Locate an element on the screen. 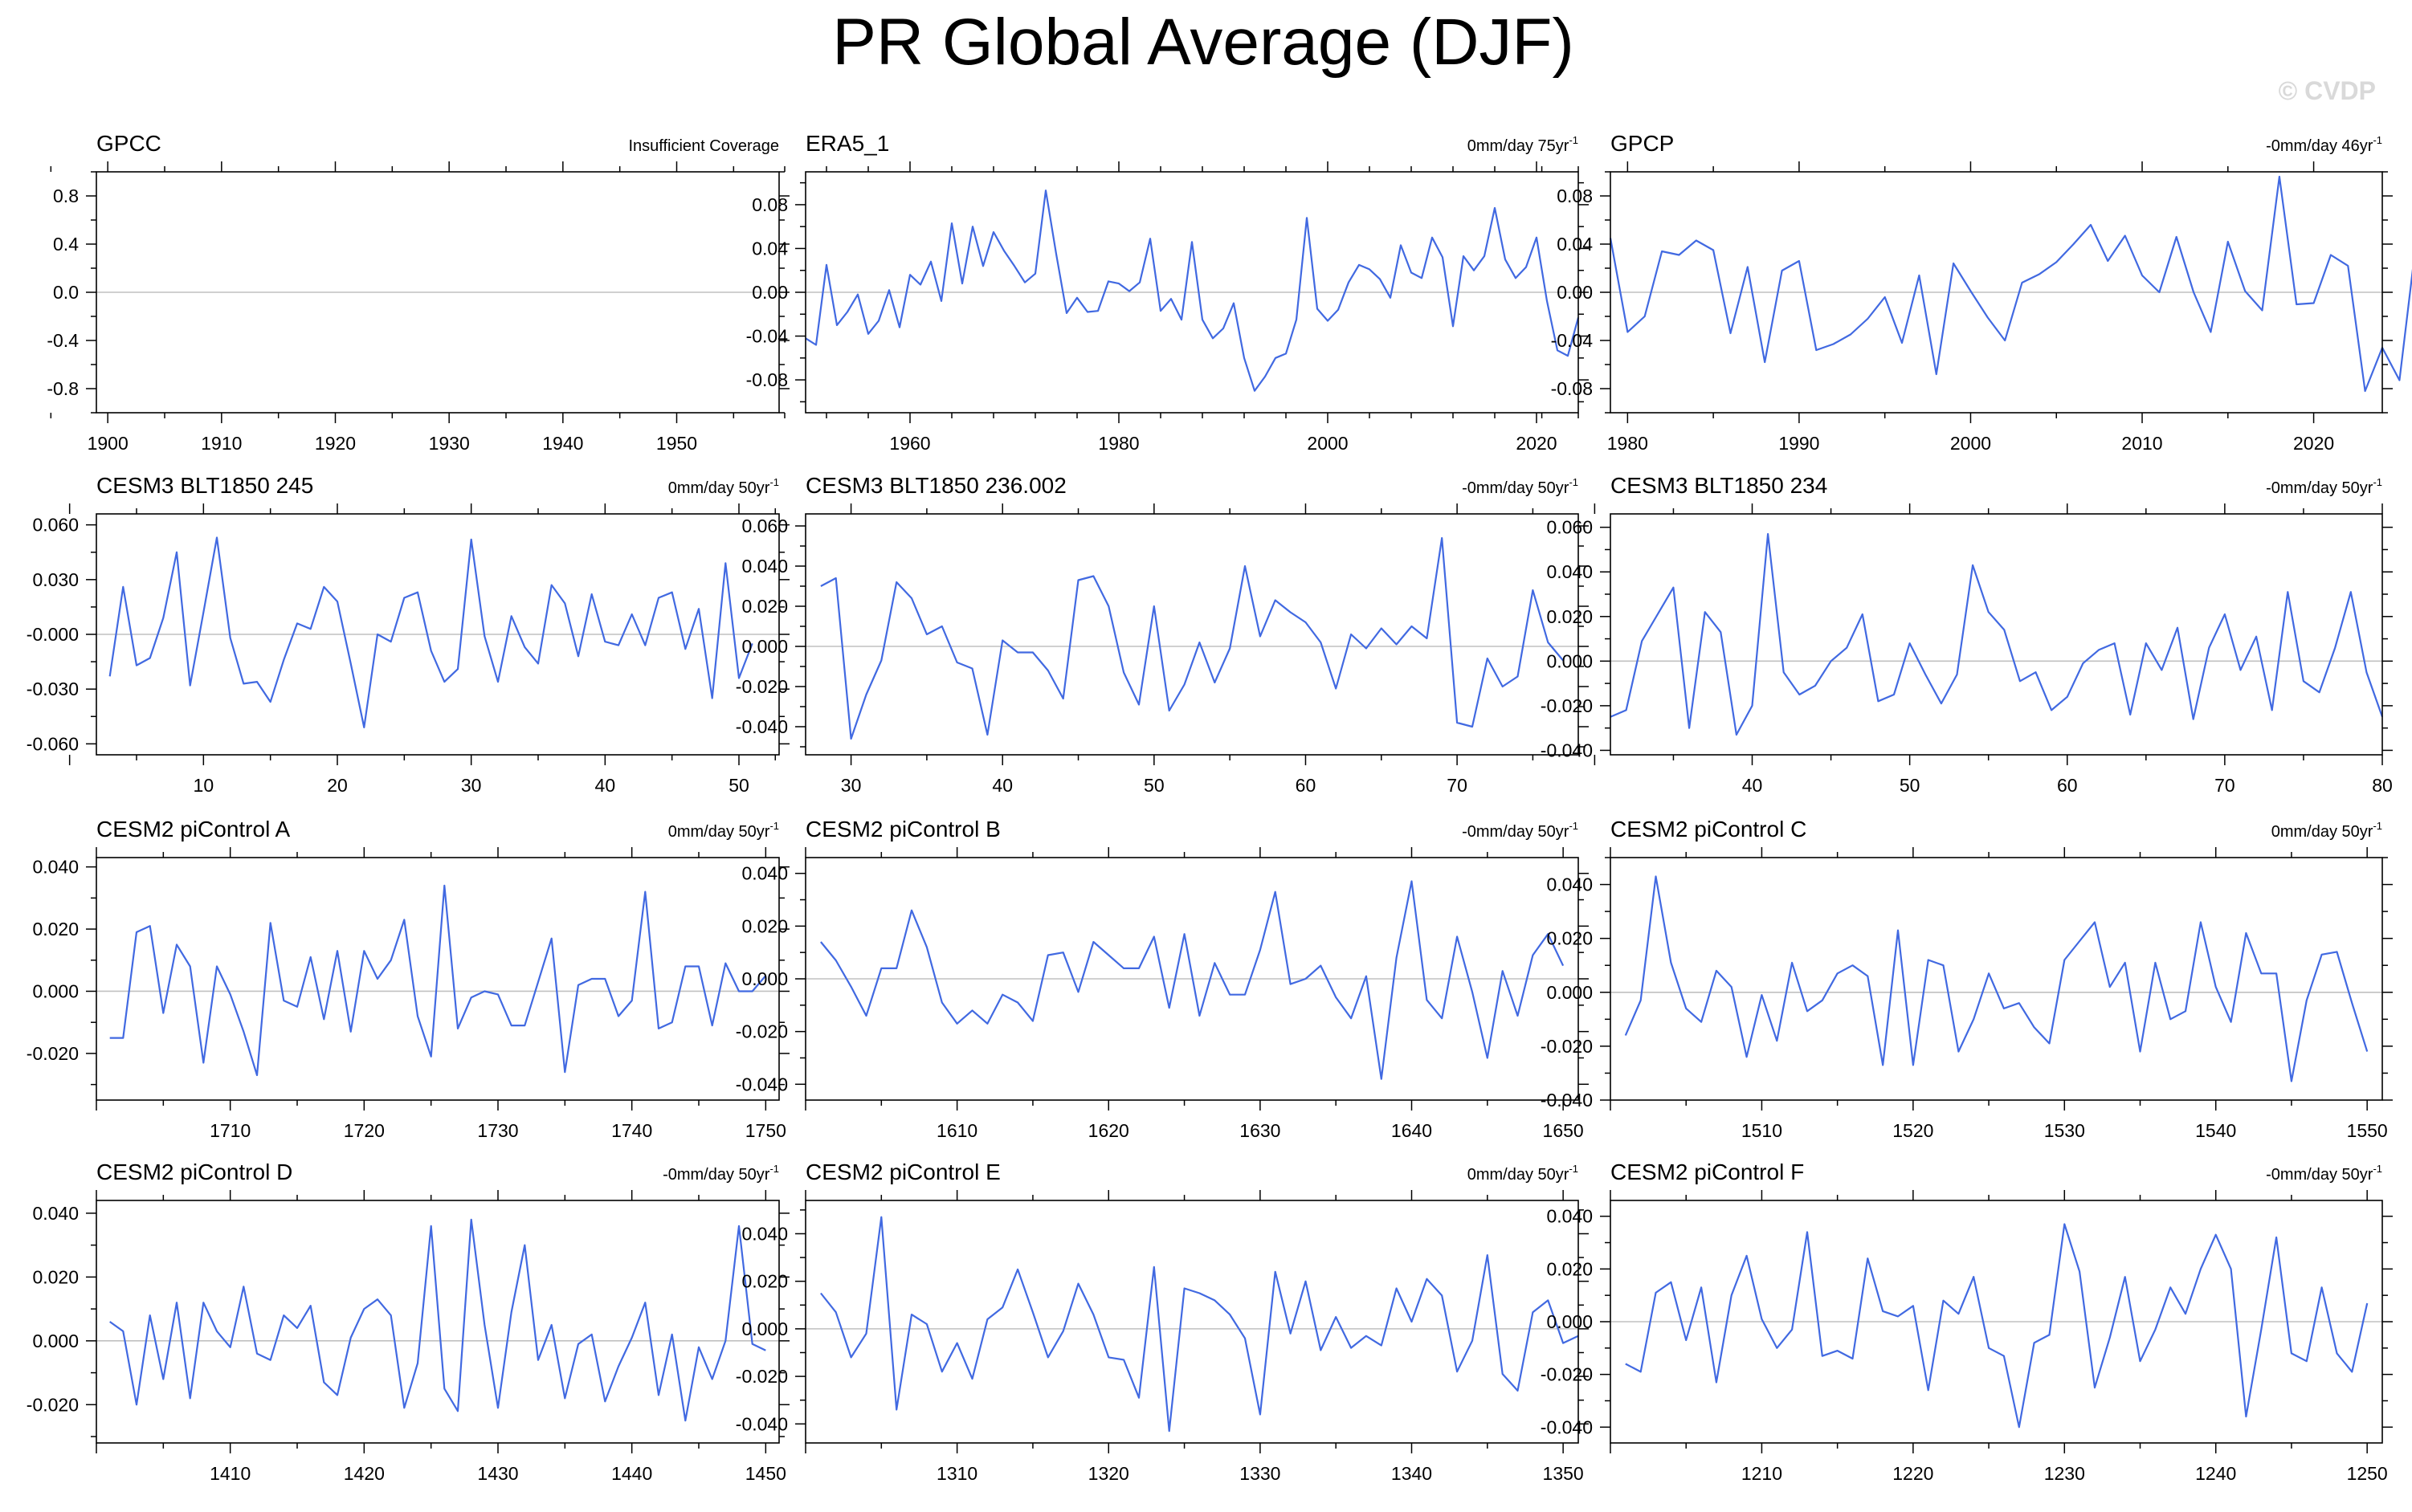  y-tick-label: 0.04 is located at coordinates (770, 249).